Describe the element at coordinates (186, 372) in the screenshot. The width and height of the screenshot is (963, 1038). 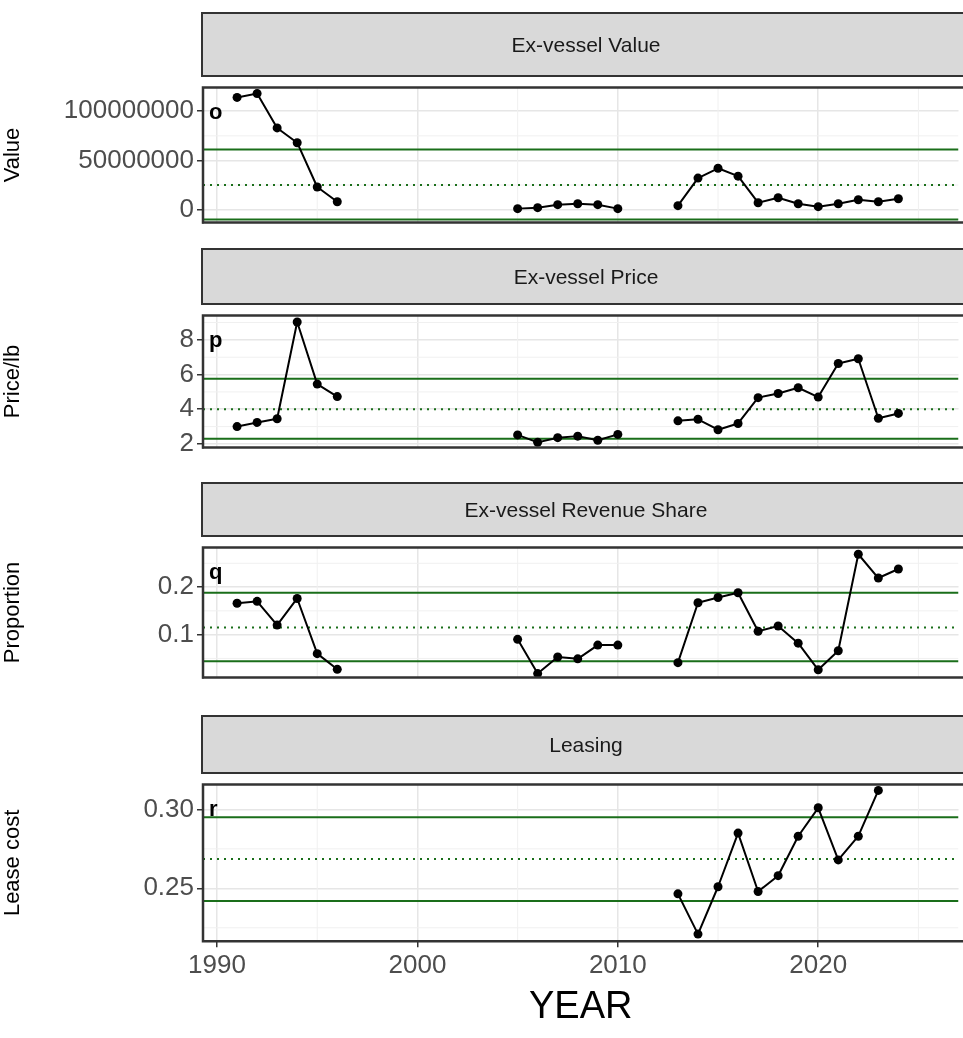
I see `y-tick-label: 6` at that location.